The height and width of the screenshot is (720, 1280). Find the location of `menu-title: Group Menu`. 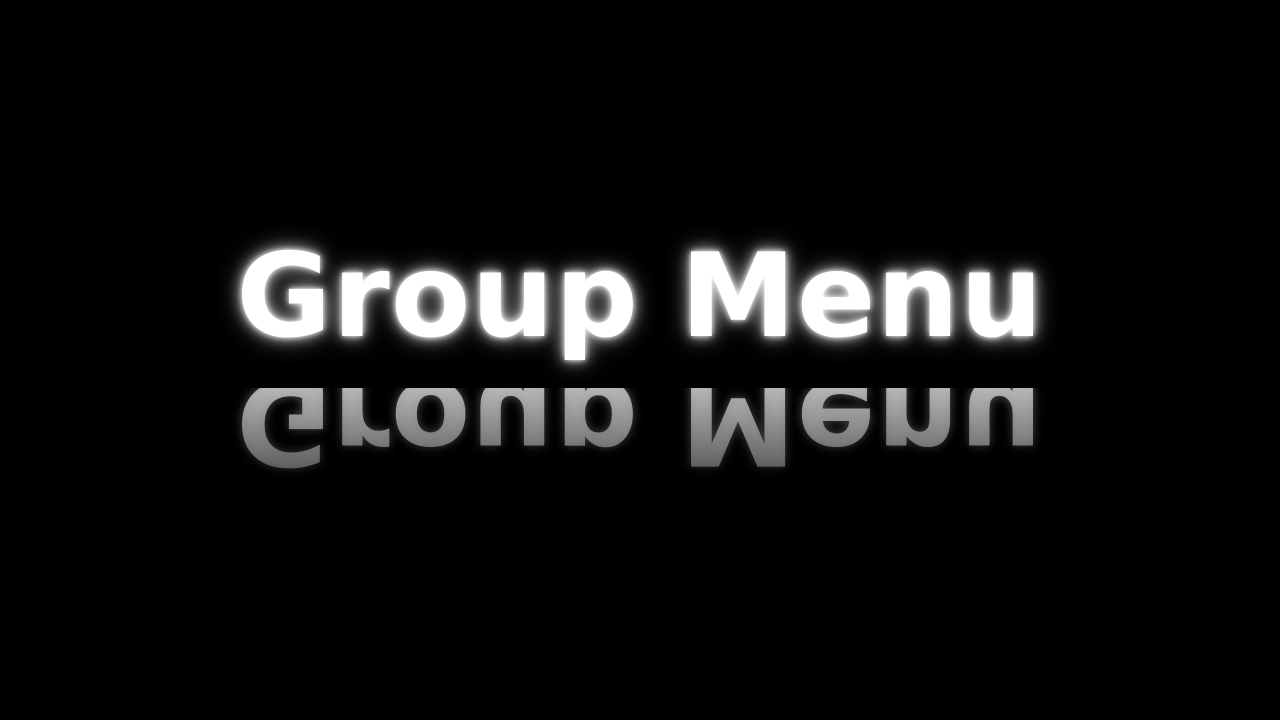

menu-title: Group Menu is located at coordinates (640, 296).